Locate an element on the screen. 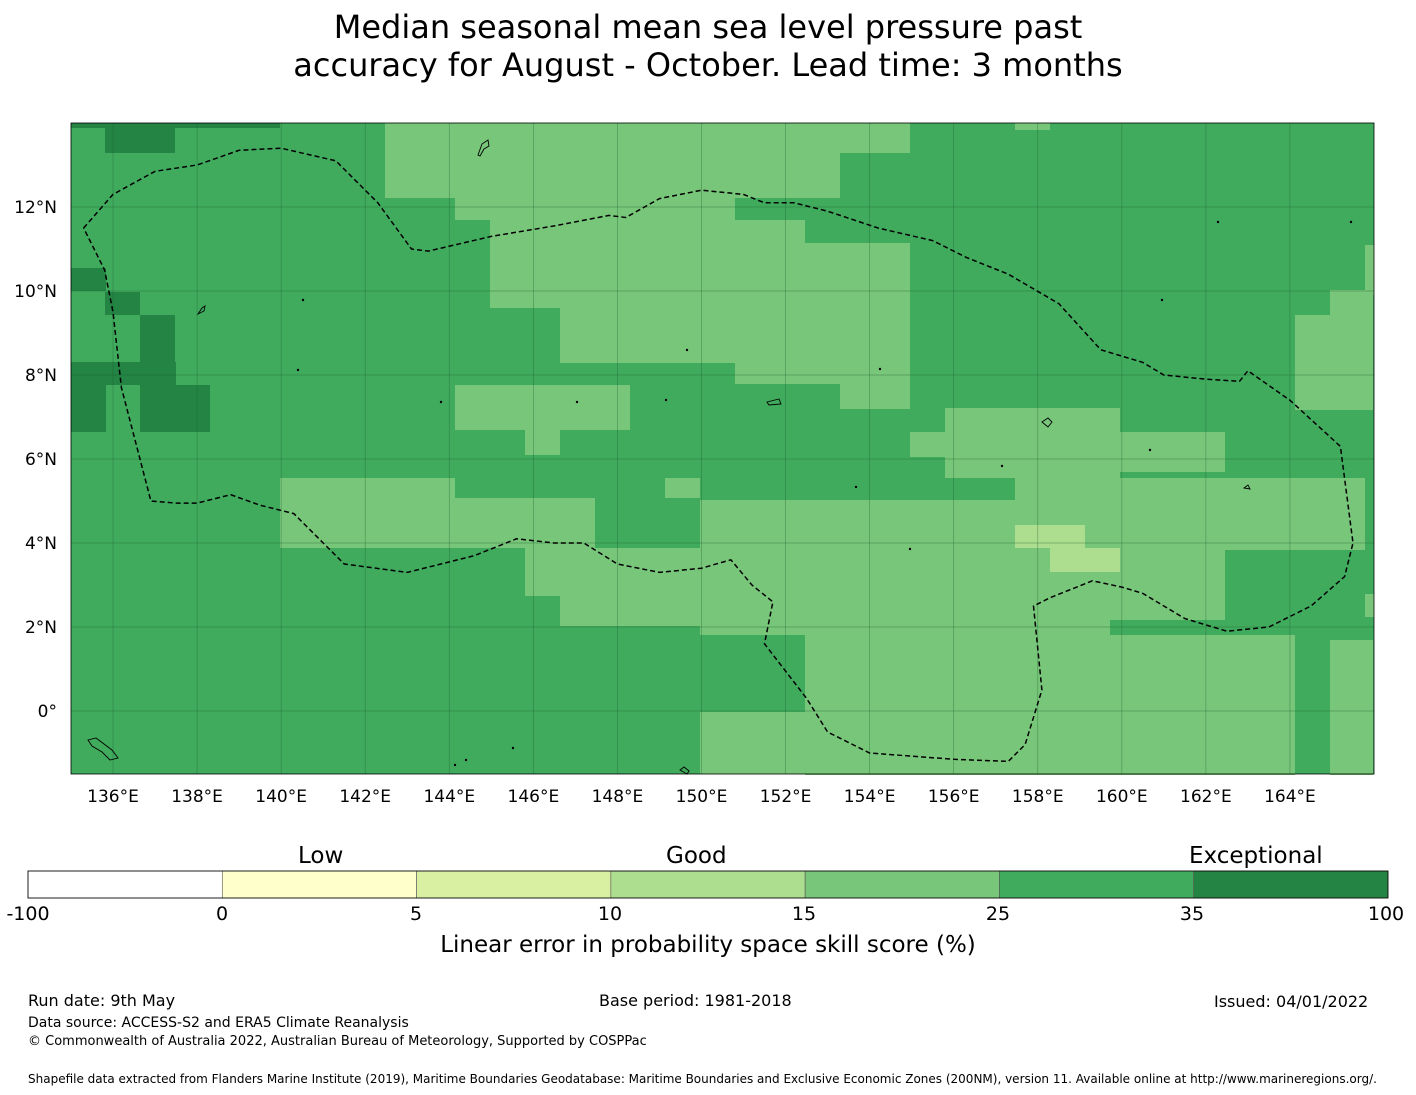 The image size is (1416, 1095). lon-tick-label: 144°E is located at coordinates (449, 797).